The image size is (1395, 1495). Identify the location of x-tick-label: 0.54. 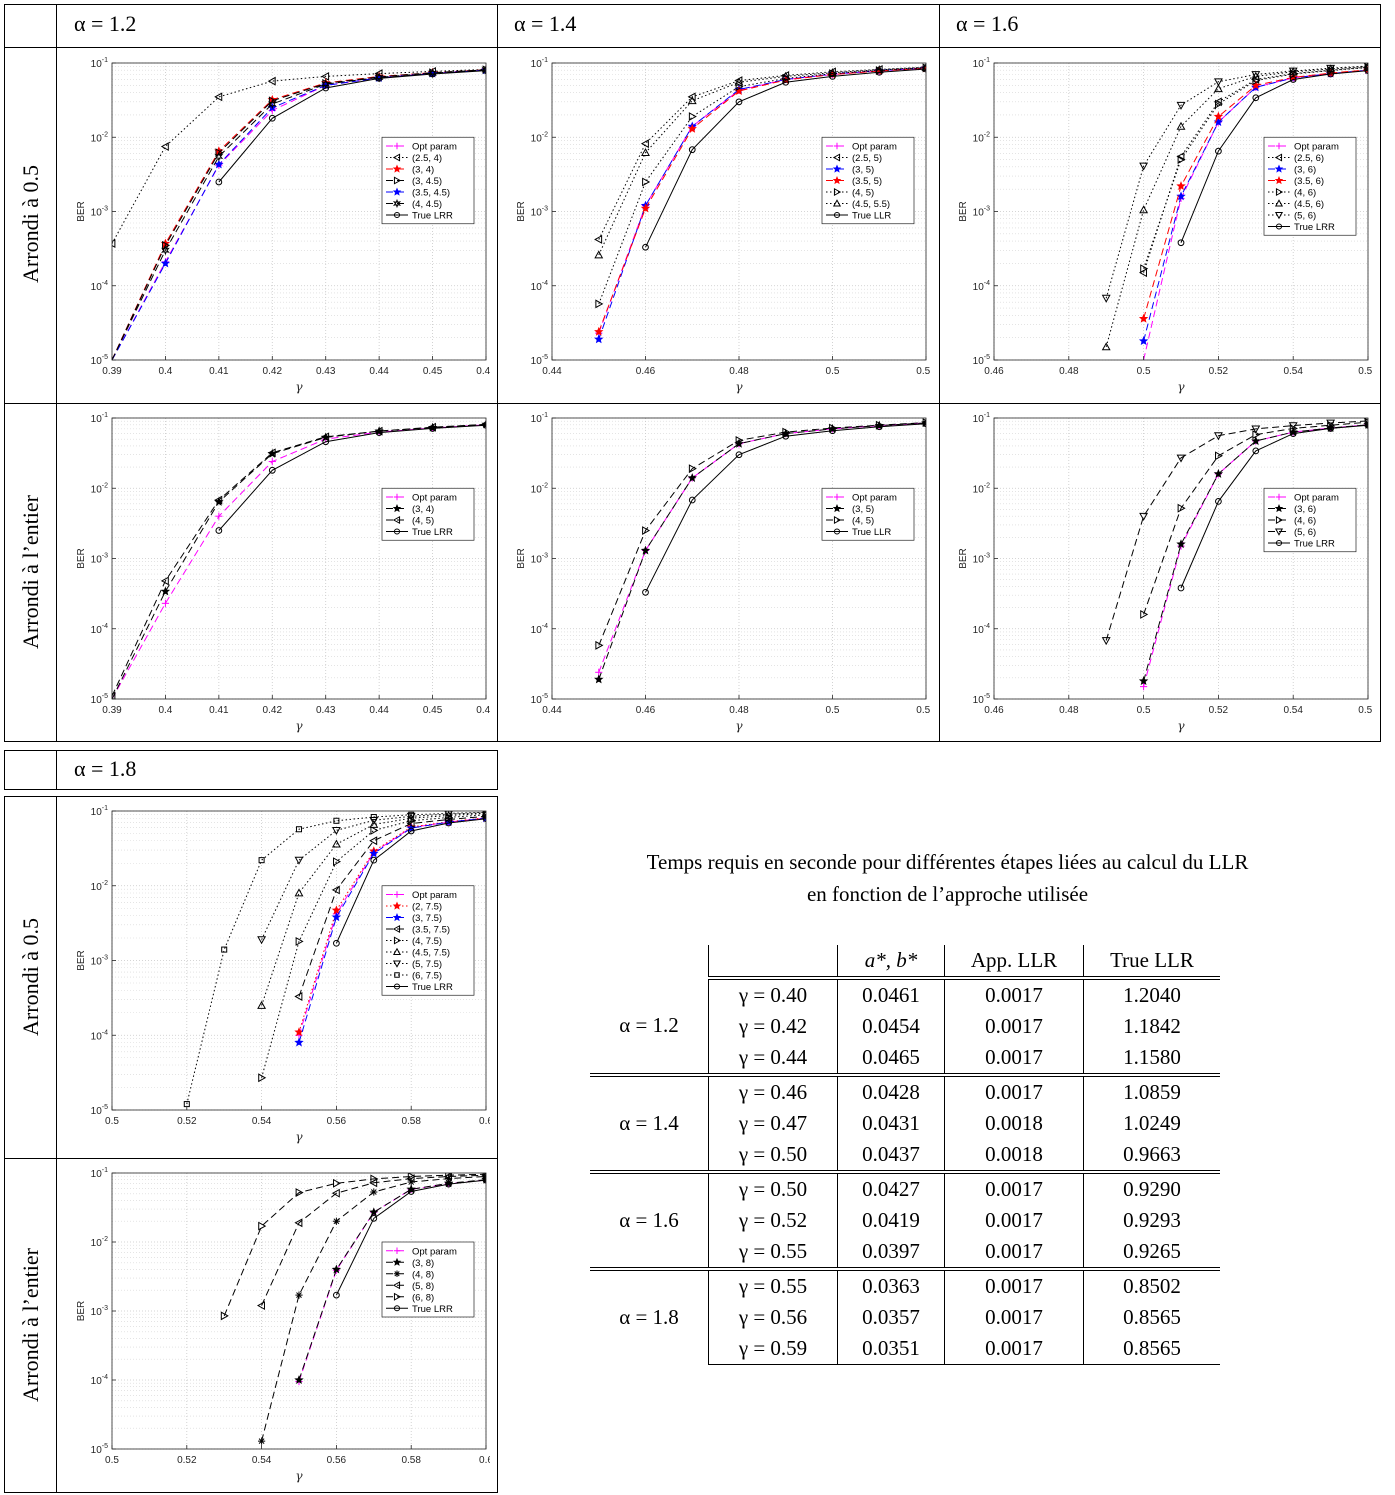
(262, 1121).